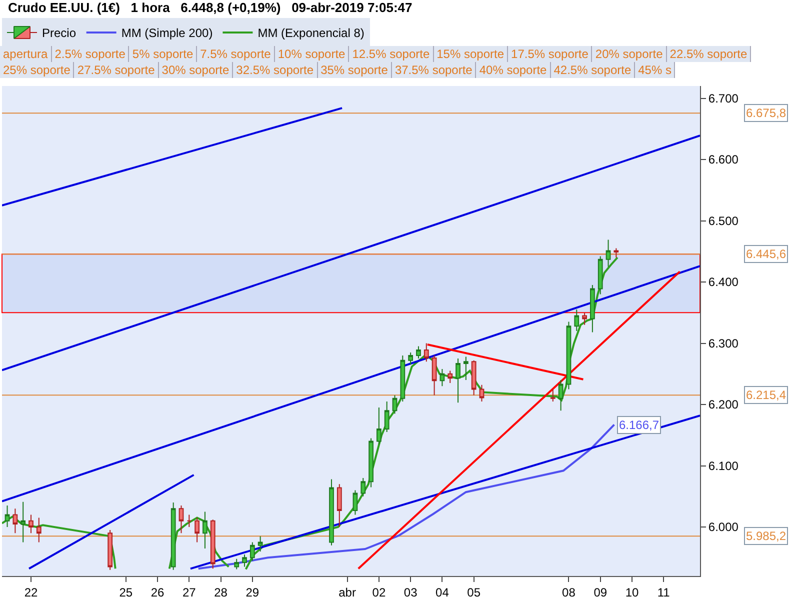 Image resolution: width=800 pixels, height=600 pixels. What do you see at coordinates (723, 282) in the screenshot?
I see `y-tick-label: 6.400` at bounding box center [723, 282].